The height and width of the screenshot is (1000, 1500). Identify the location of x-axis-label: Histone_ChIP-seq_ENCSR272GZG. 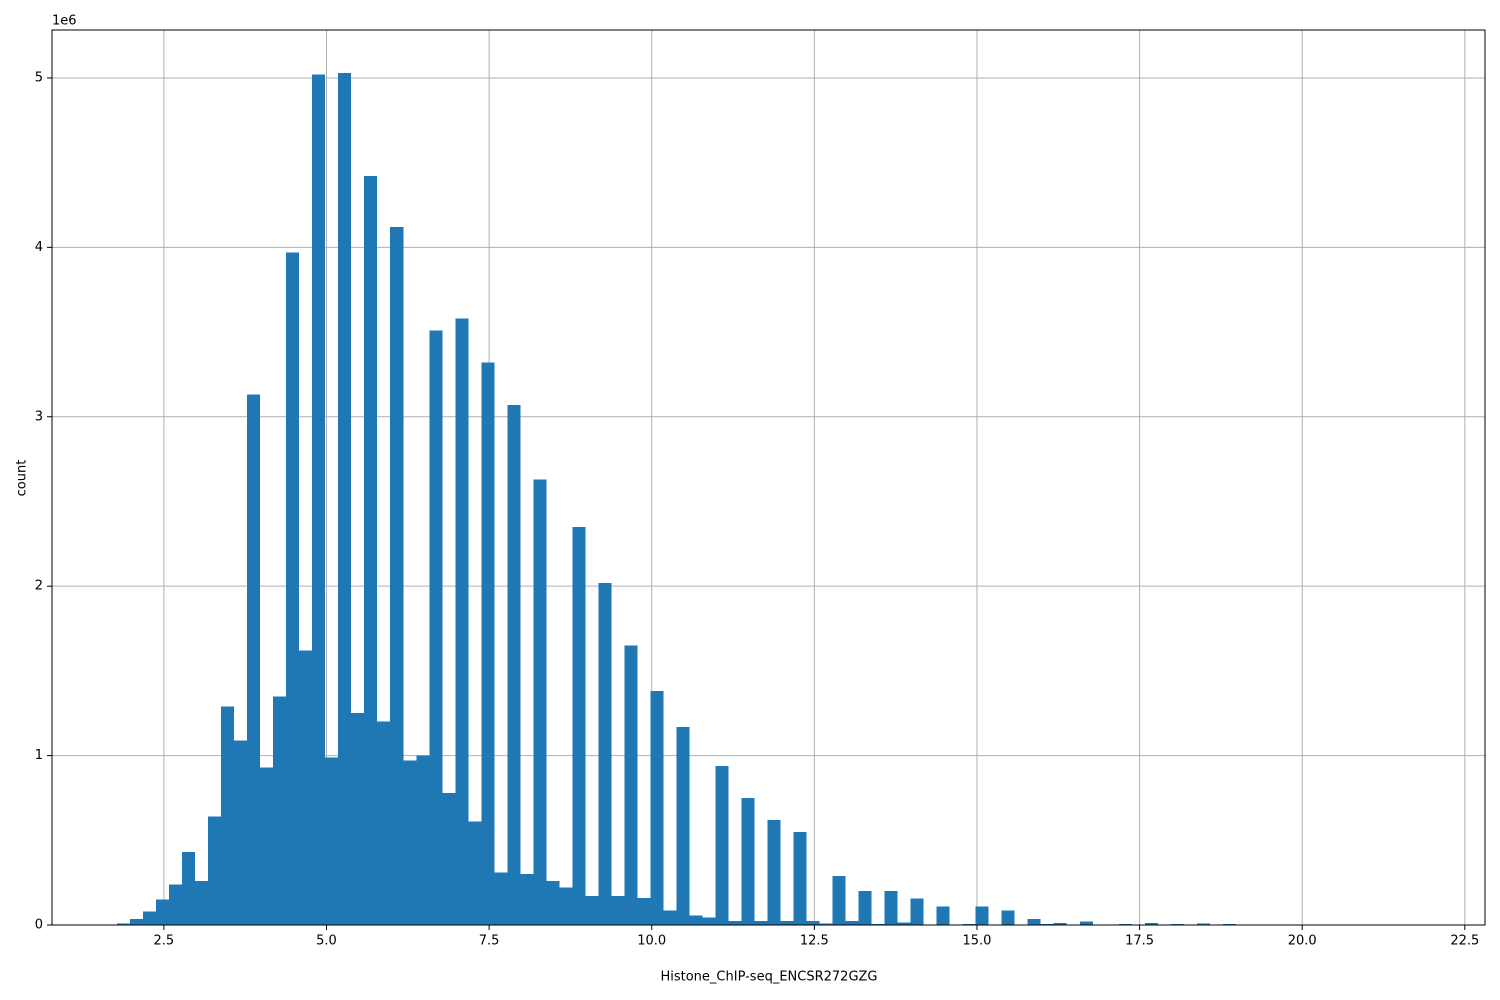
(768, 977).